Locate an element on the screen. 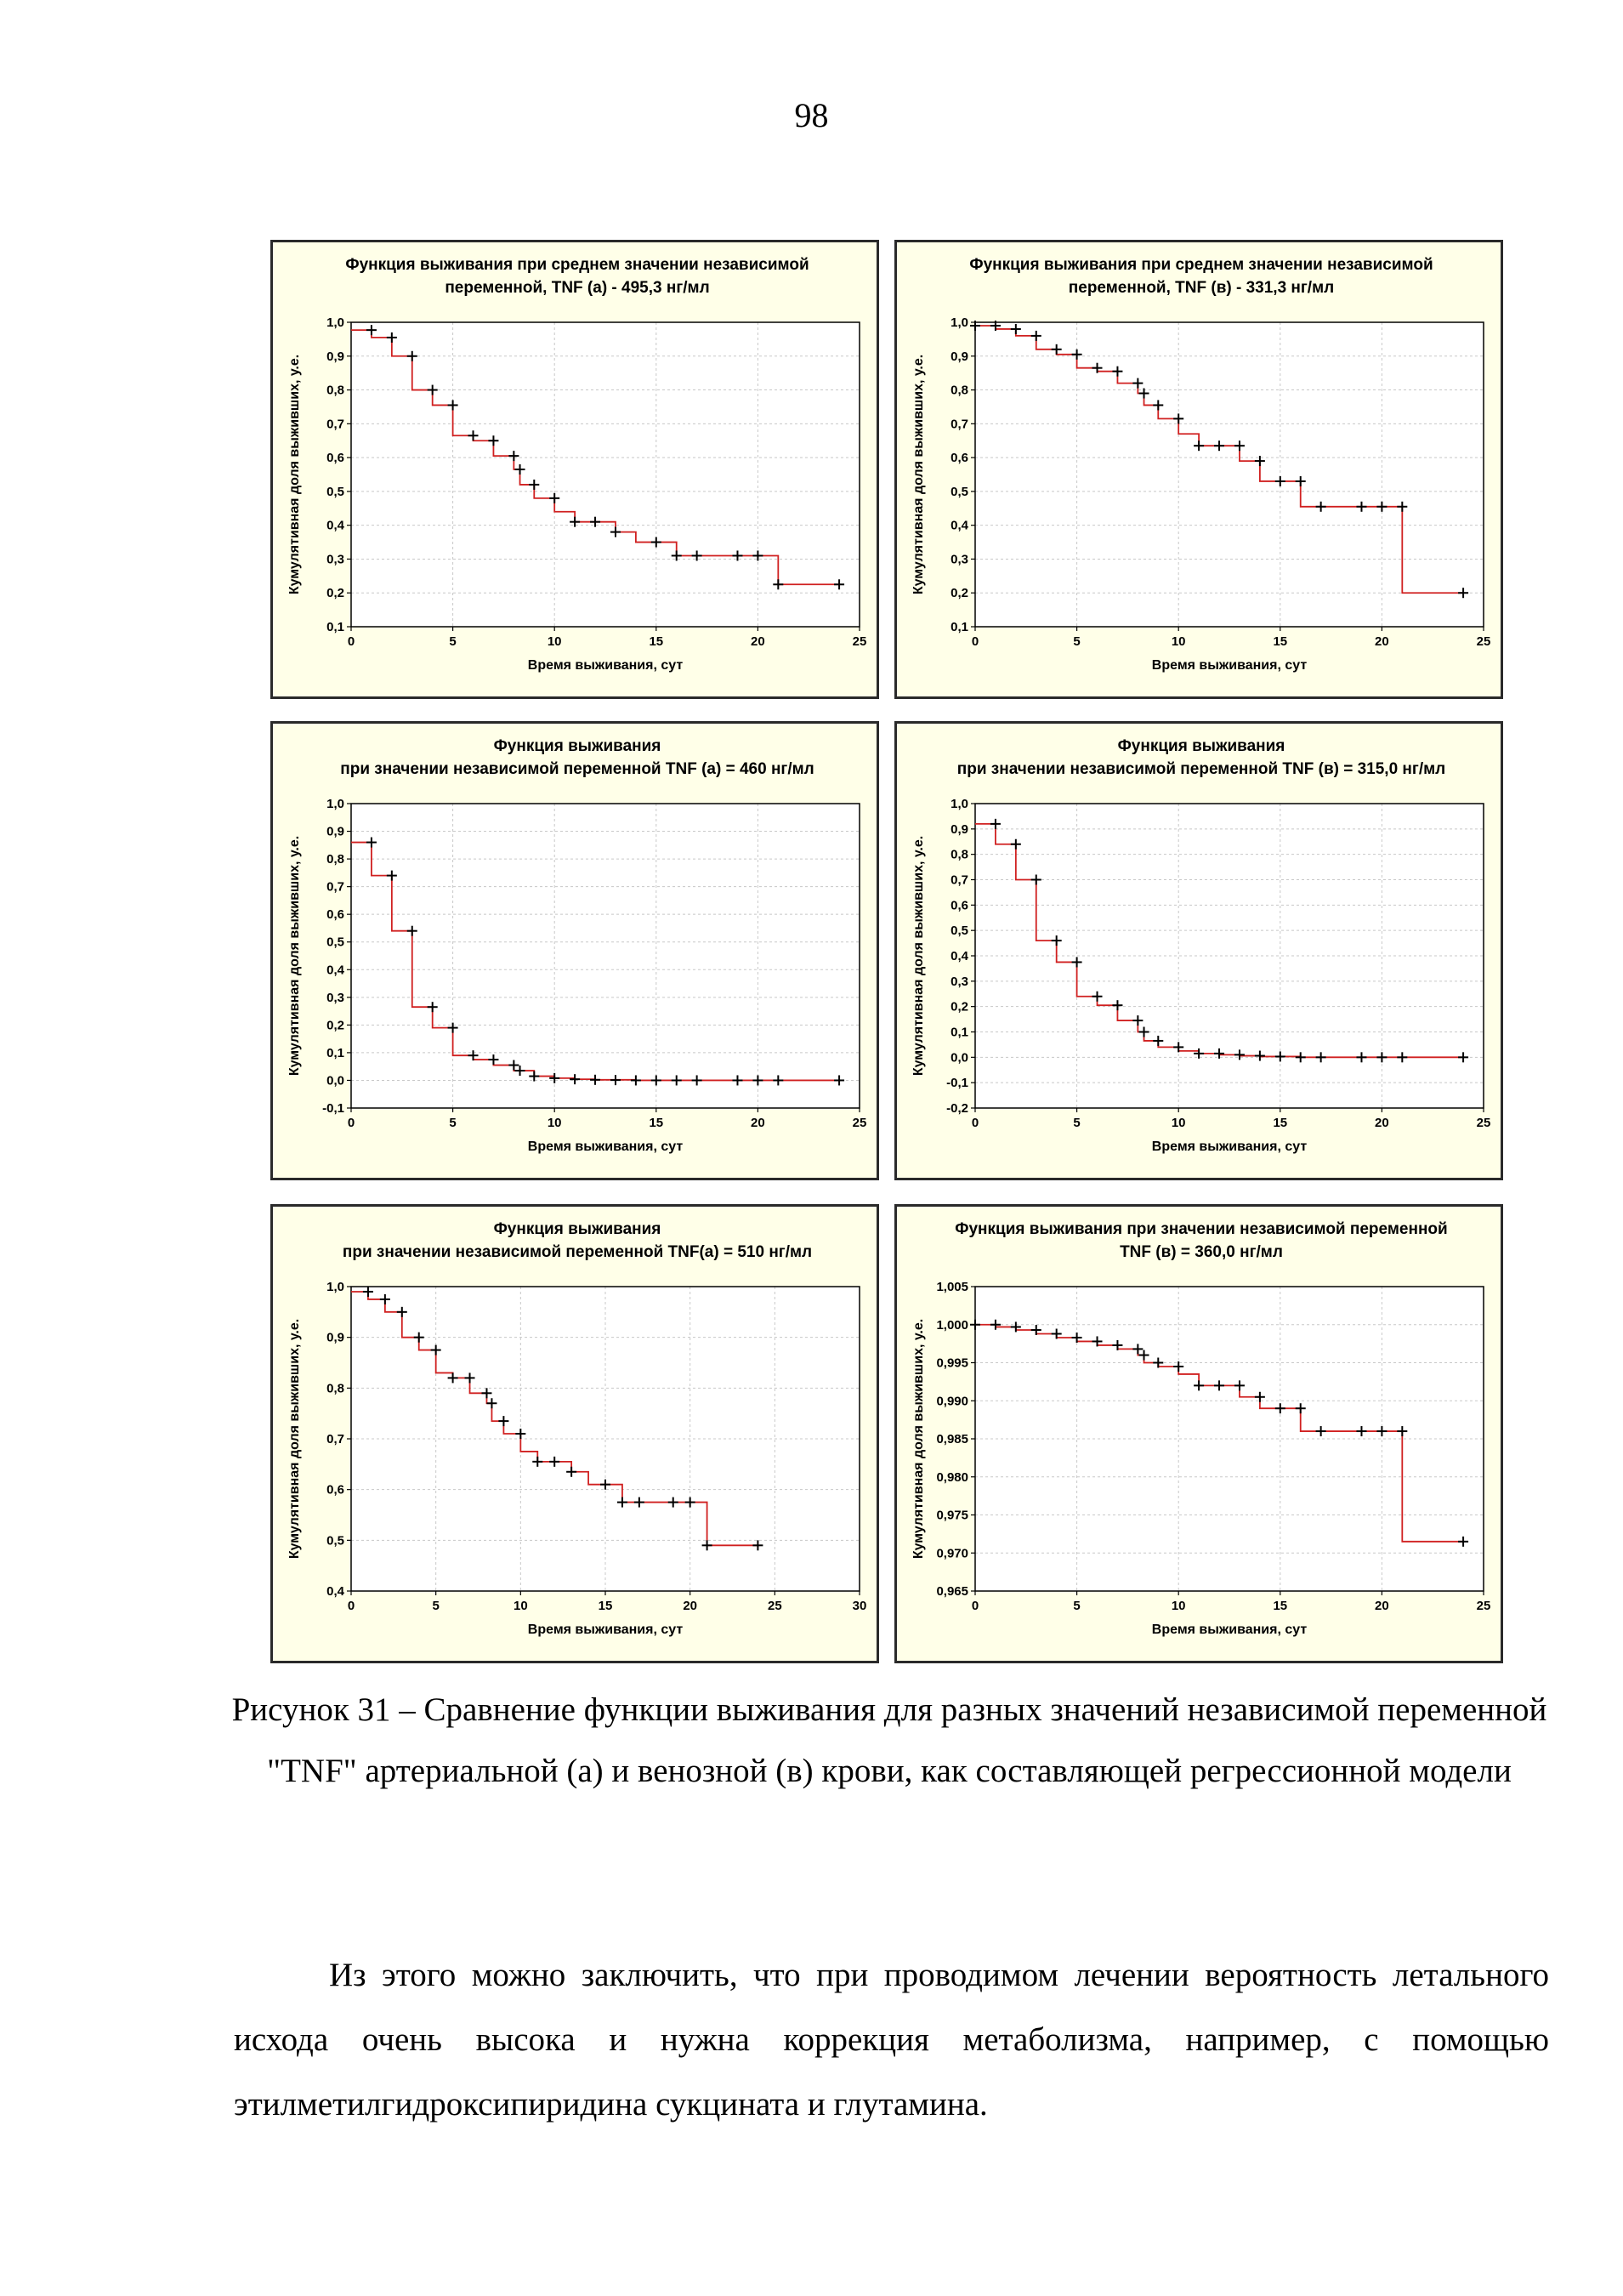 Image resolution: width=1623 pixels, height=2296 pixels. y-tick-label: 0,8 is located at coordinates (335, 859).